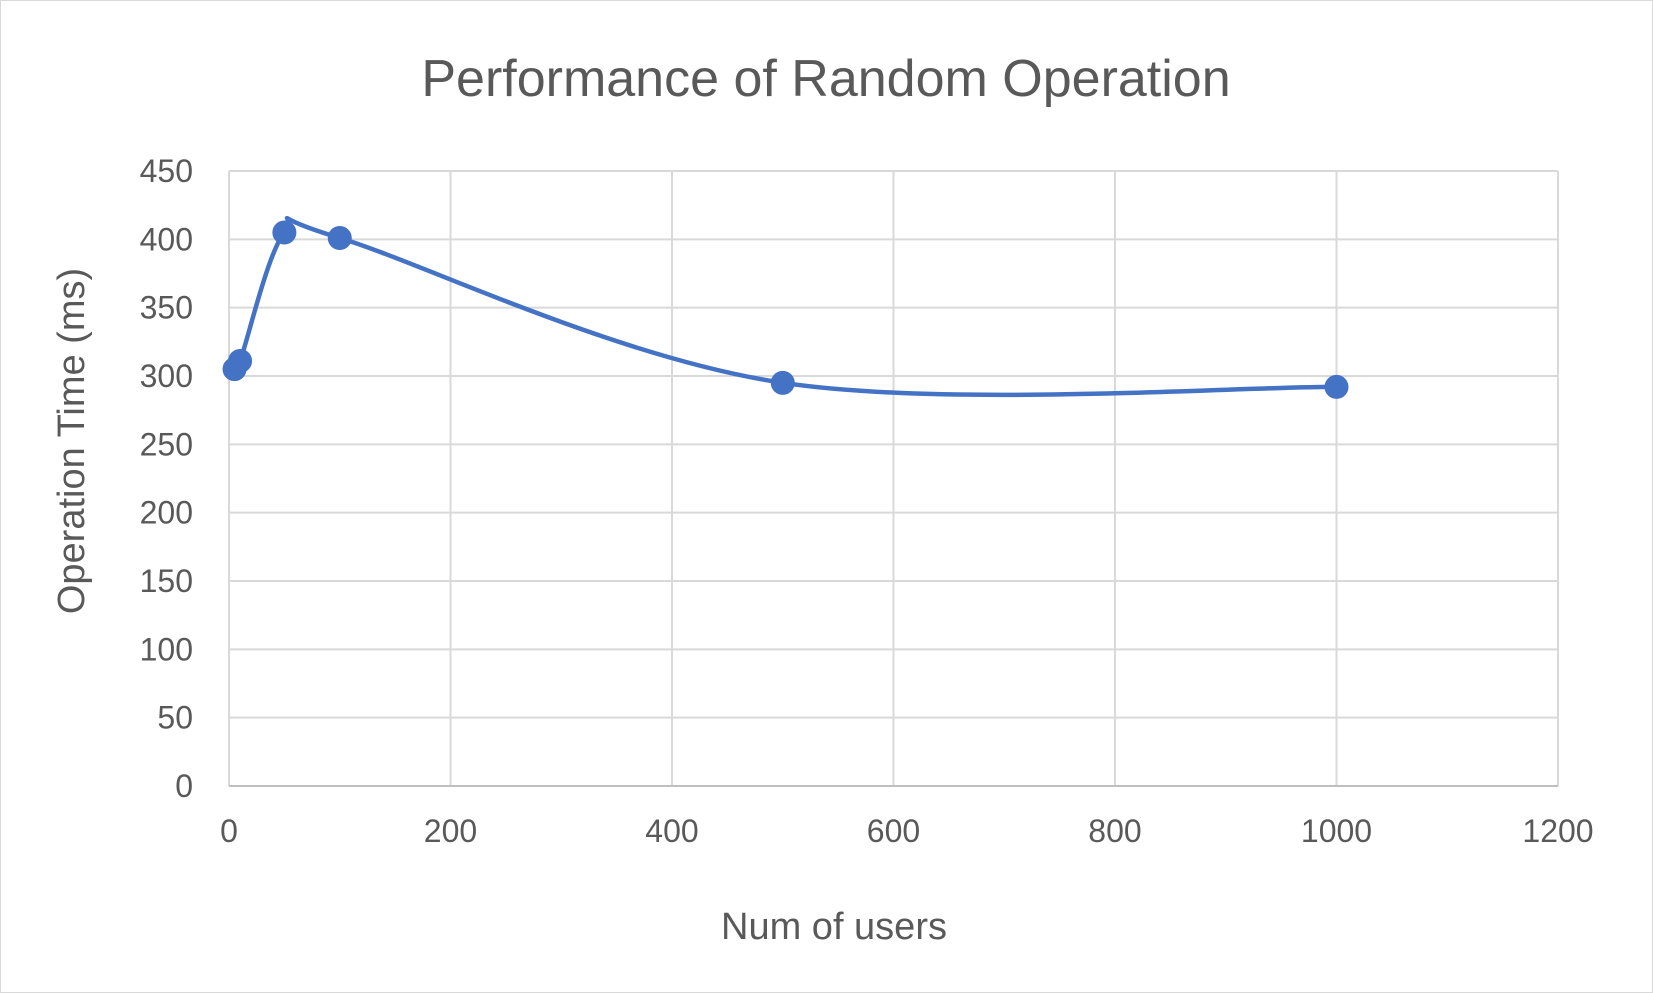 The height and width of the screenshot is (993, 1653). I want to click on x-tick-label: 0, so click(229, 831).